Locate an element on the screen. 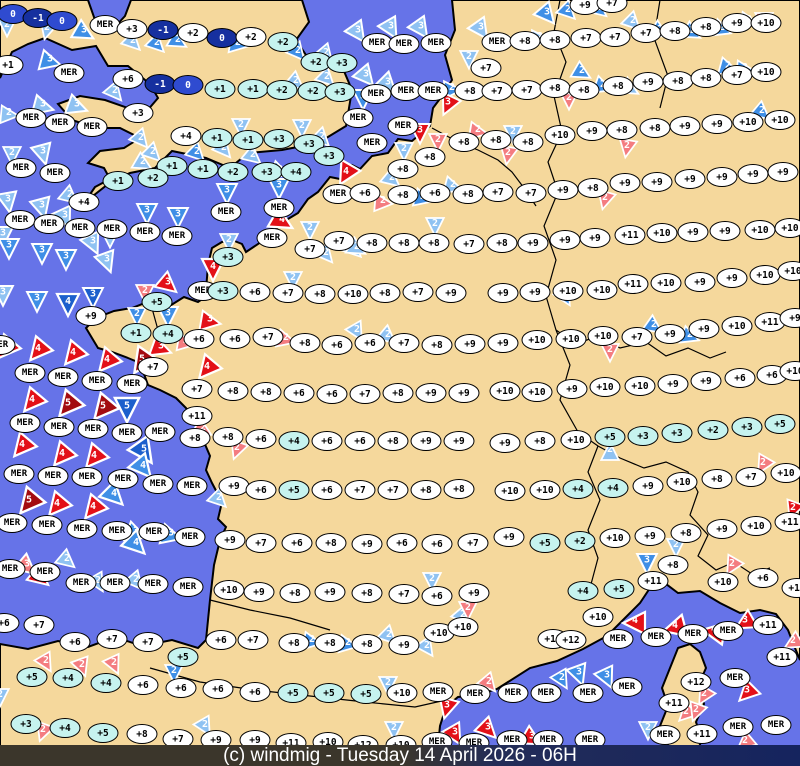  temperature-label: +4 is located at coordinates (168, 334).